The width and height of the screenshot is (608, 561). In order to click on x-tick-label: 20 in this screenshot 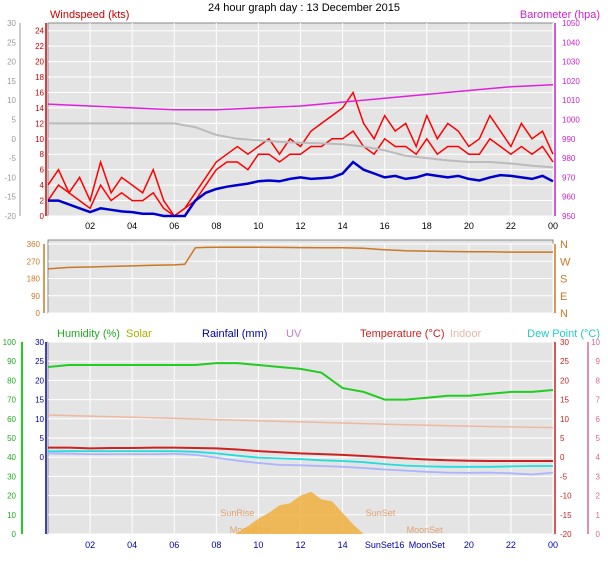, I will do `click(469, 226)`.